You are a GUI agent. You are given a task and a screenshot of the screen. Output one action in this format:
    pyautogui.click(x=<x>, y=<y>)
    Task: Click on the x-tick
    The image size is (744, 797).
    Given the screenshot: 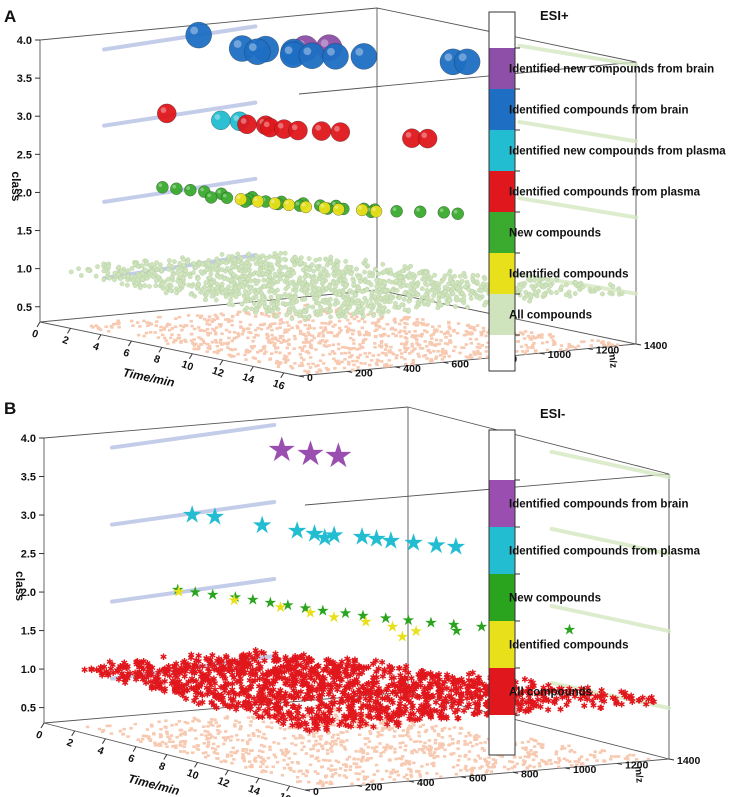 What is the action you would take?
    pyautogui.click(x=221, y=362)
    